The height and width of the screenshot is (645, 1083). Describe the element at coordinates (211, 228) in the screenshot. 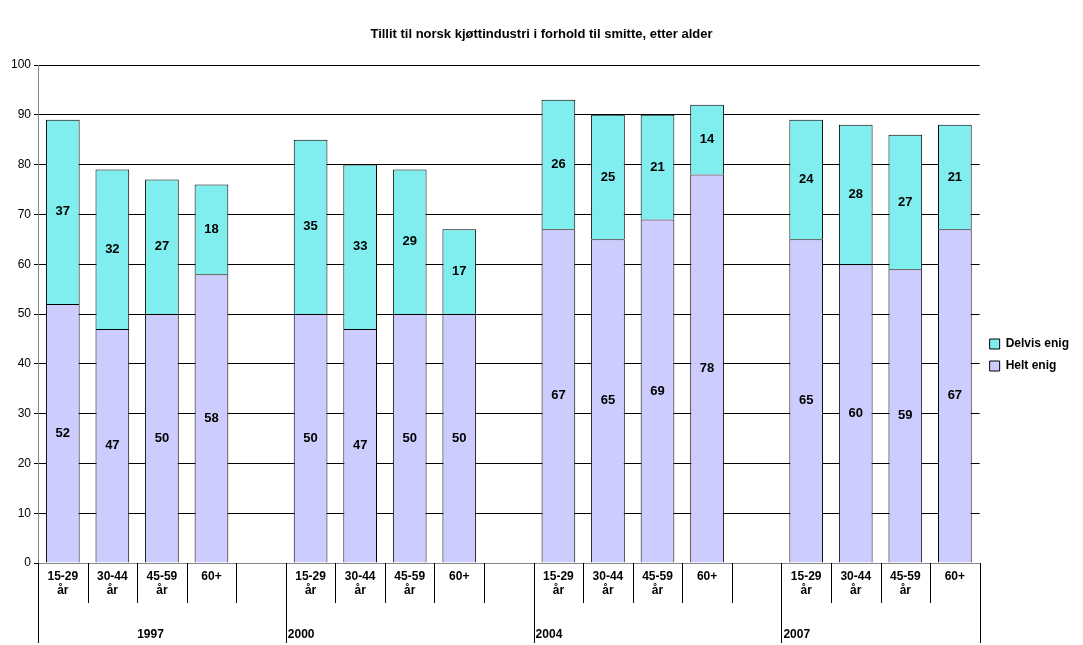

I see `data-label: 18` at that location.